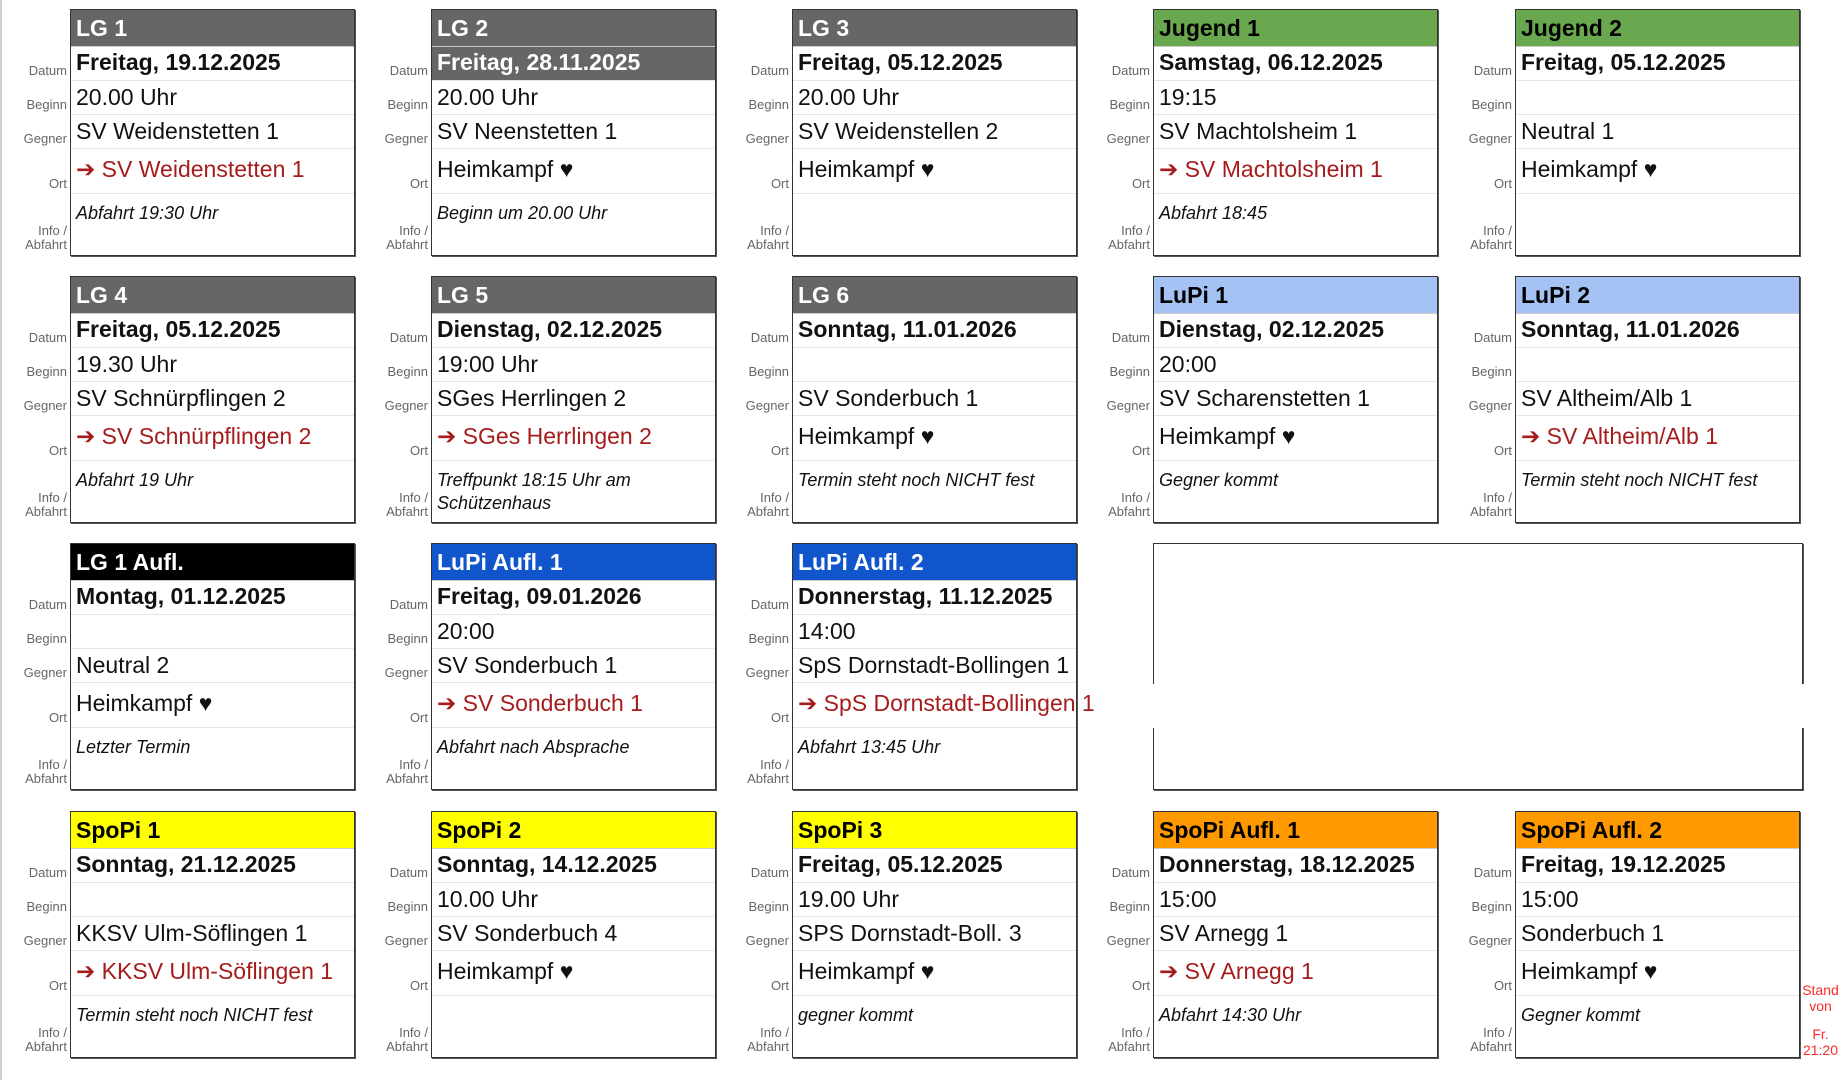 This screenshot has height=1080, width=1843. Describe the element at coordinates (147, 213) in the screenshot. I see `info-value: Abfahrt 19:30 Uhr` at that location.